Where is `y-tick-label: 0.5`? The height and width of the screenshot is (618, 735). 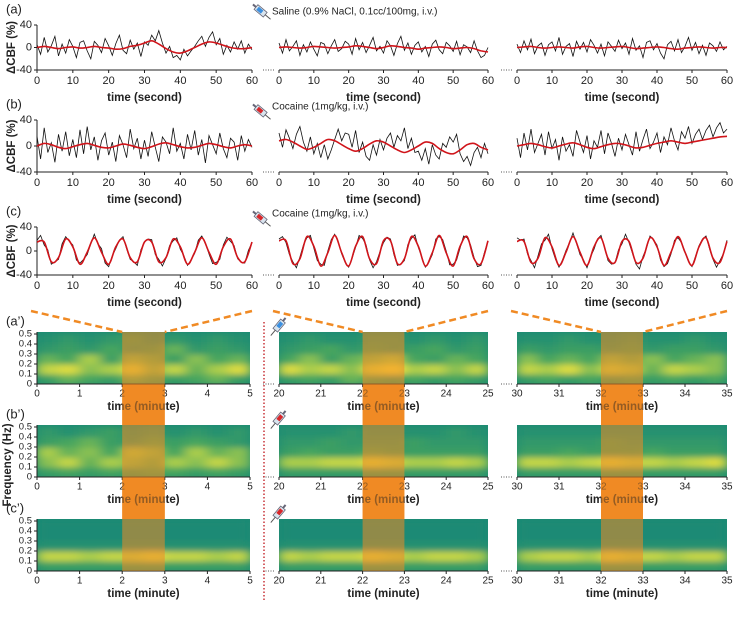
y-tick-label: 0.5 is located at coordinates (25, 334).